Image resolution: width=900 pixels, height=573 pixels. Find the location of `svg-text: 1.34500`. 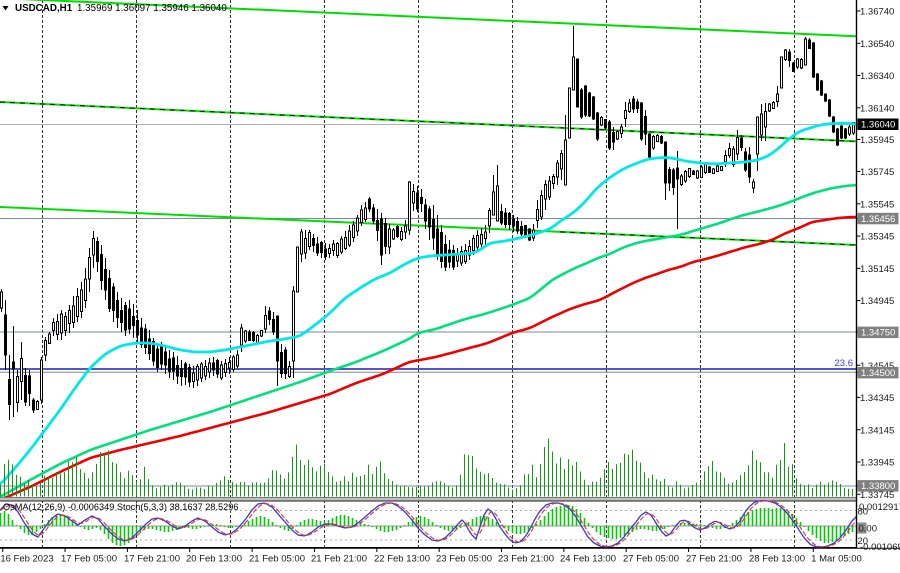

svg-text: 1.34500 is located at coordinates (878, 373).